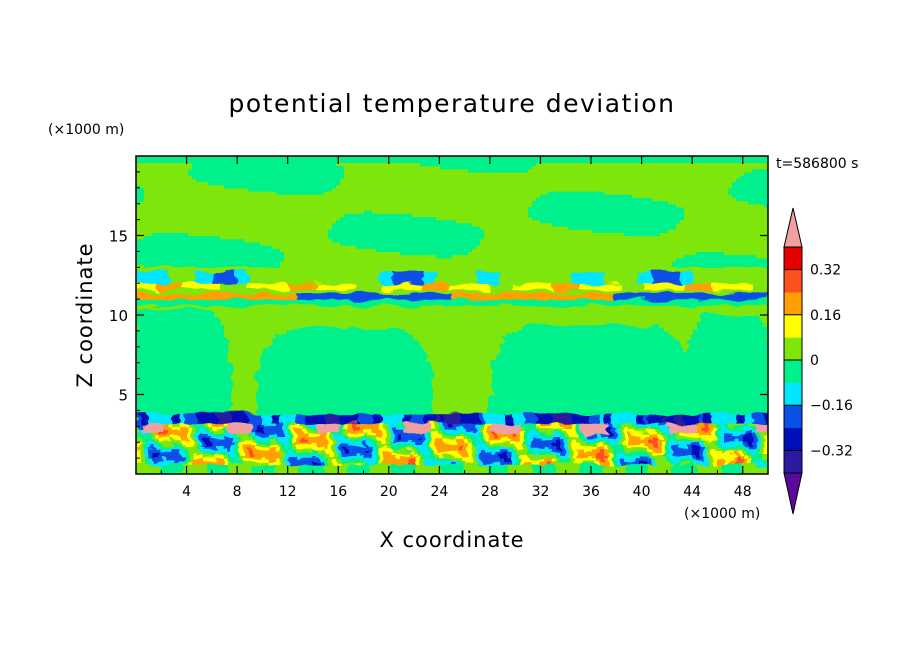 Image resolution: width=904 pixels, height=654 pixels. I want to click on x-tick-label: 8, so click(237, 492).